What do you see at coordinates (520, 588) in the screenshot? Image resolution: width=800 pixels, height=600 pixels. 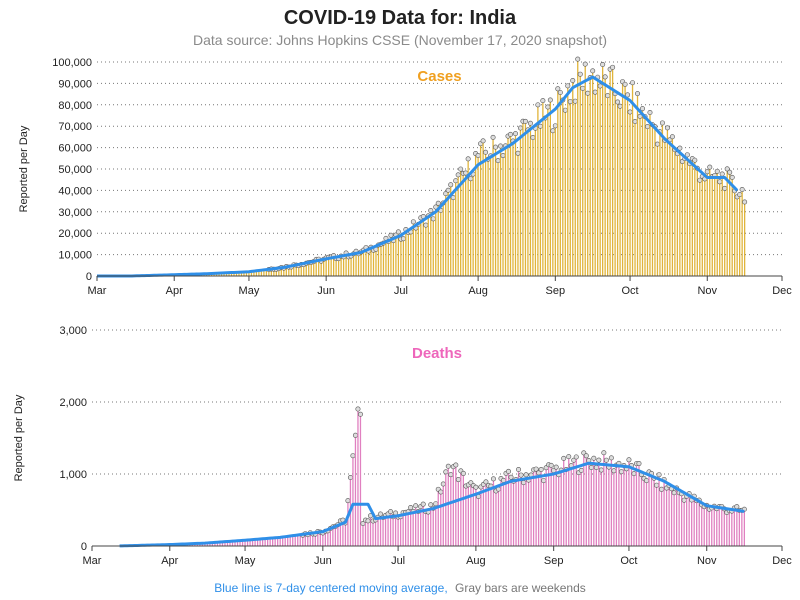 I see `footnote-weekends: Gray bars are weekends` at bounding box center [520, 588].